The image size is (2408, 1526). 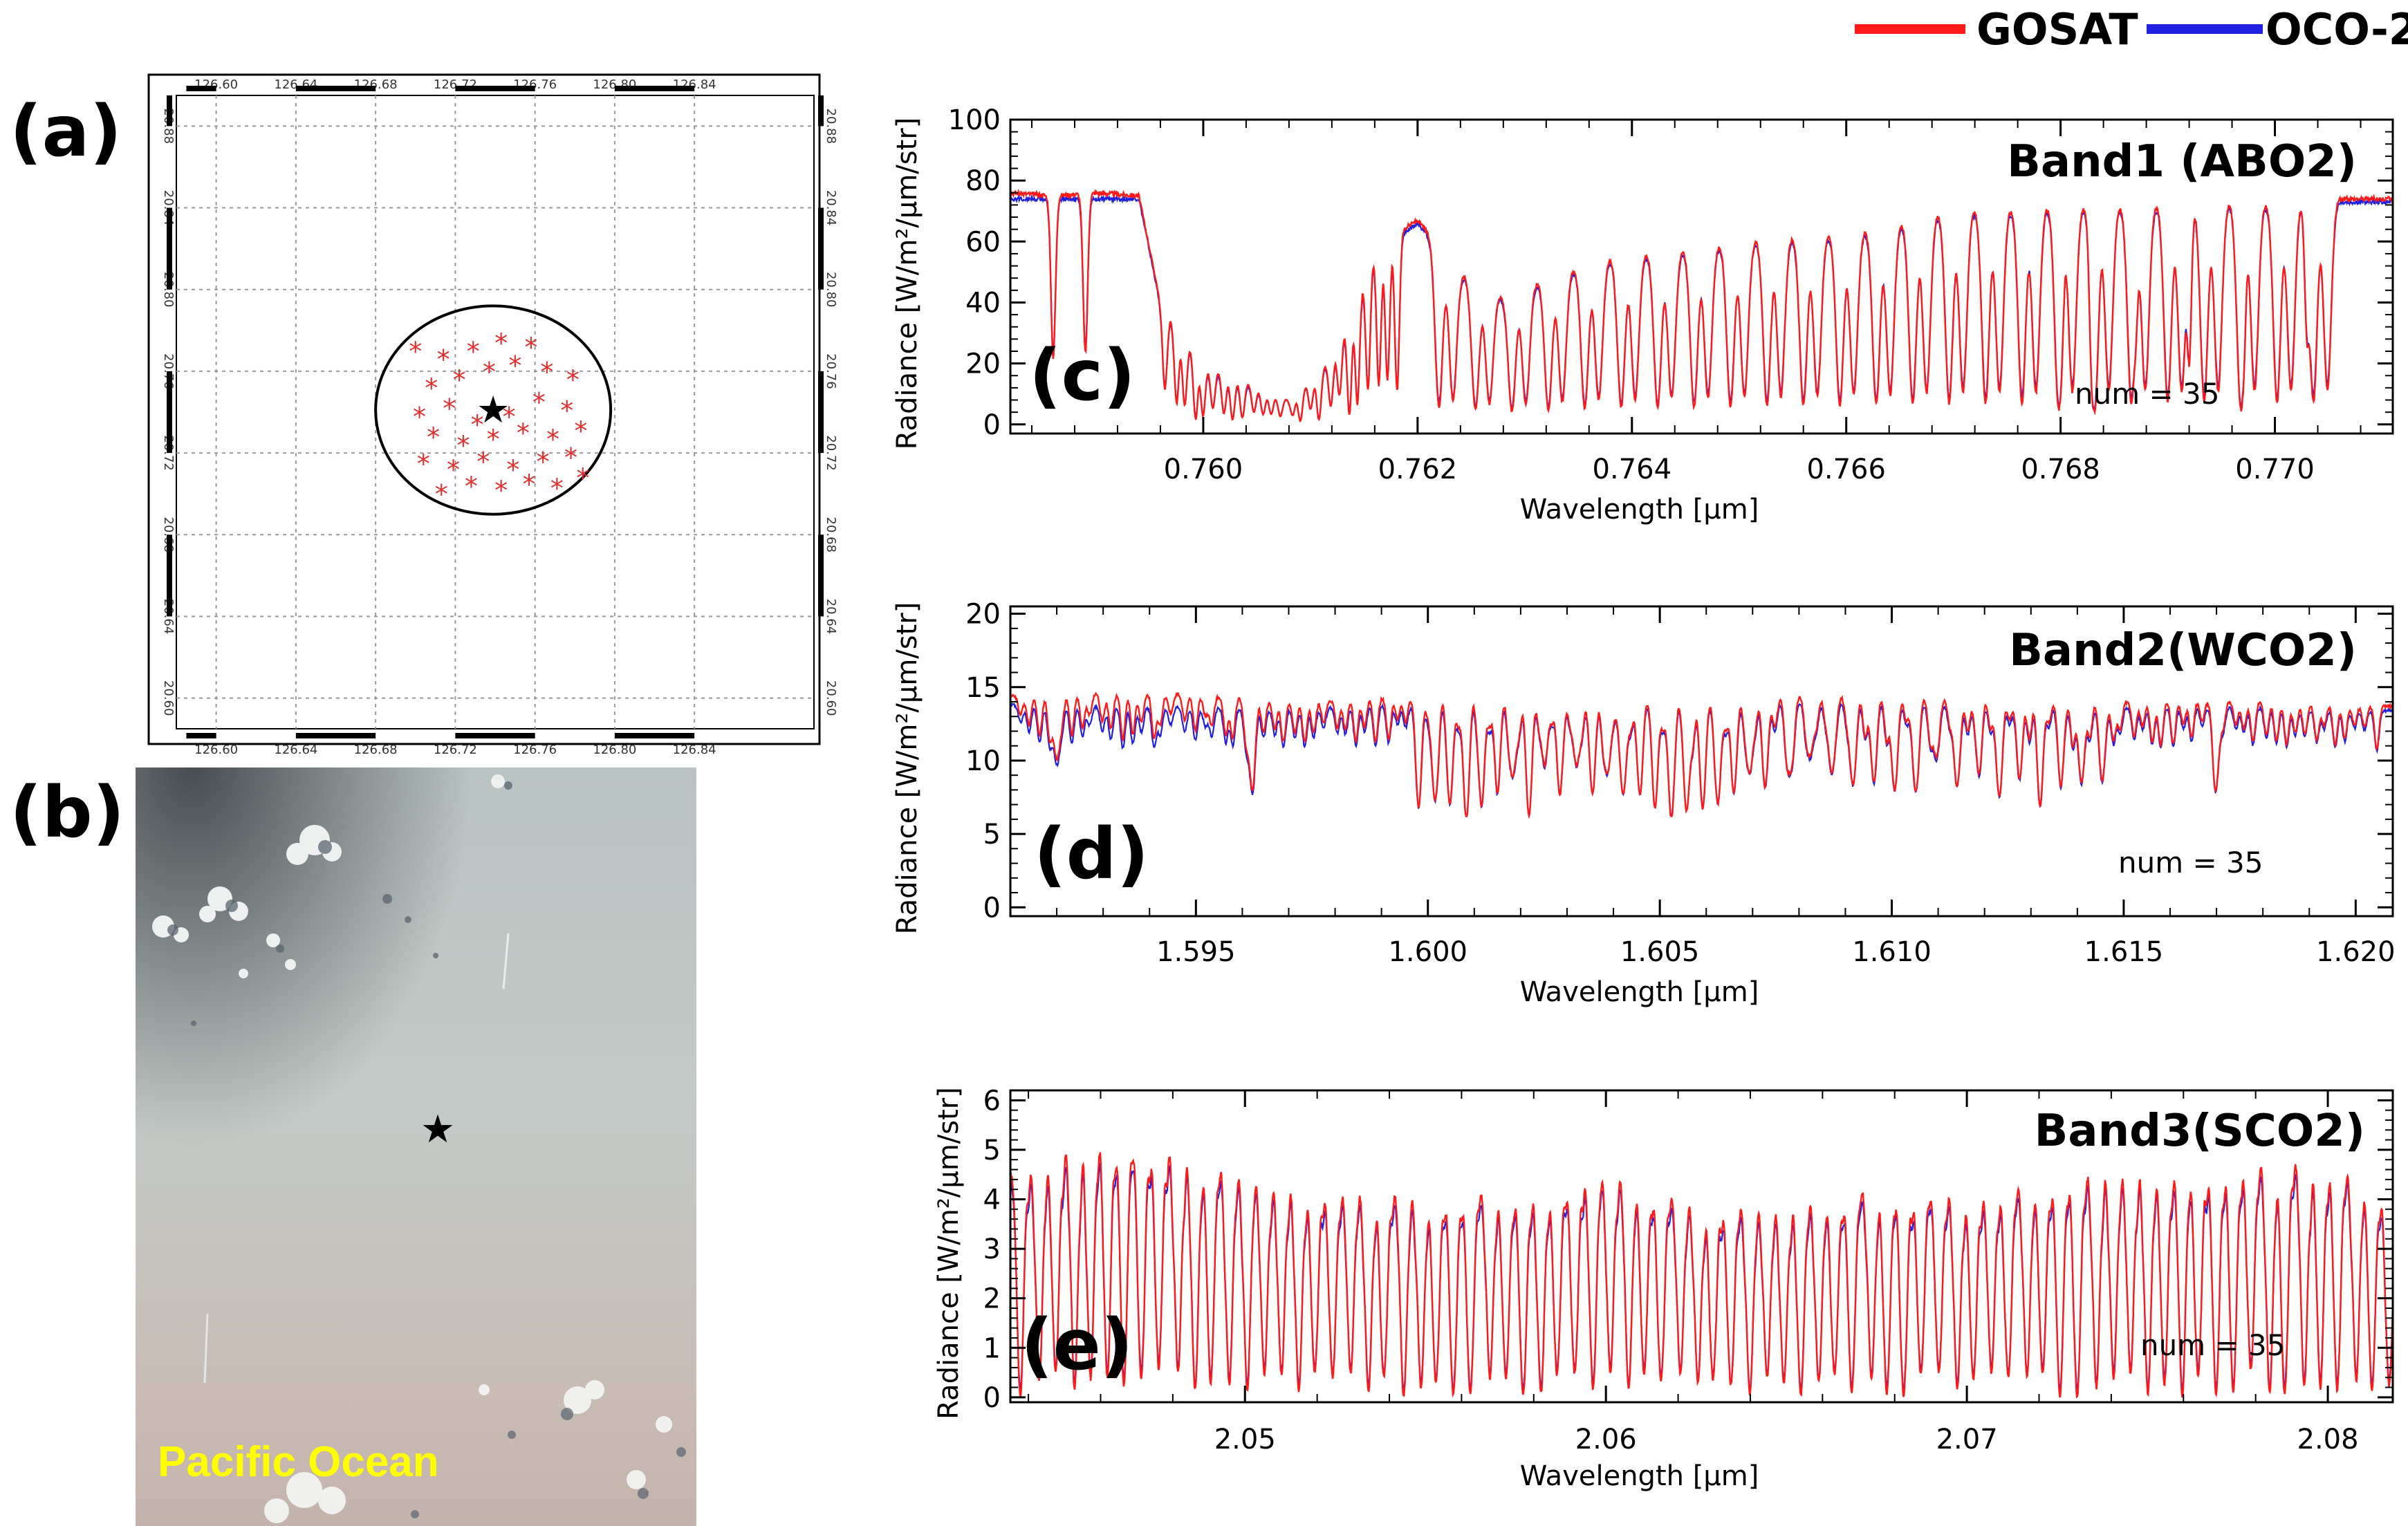 I want to click on x-tick-label: 2.06, so click(x=1606, y=1439).